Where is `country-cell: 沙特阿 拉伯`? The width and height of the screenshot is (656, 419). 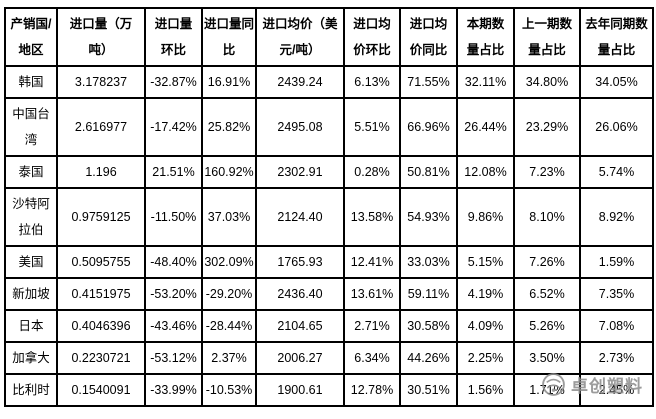
country-cell: 沙特阿 拉伯 is located at coordinates (31, 217).